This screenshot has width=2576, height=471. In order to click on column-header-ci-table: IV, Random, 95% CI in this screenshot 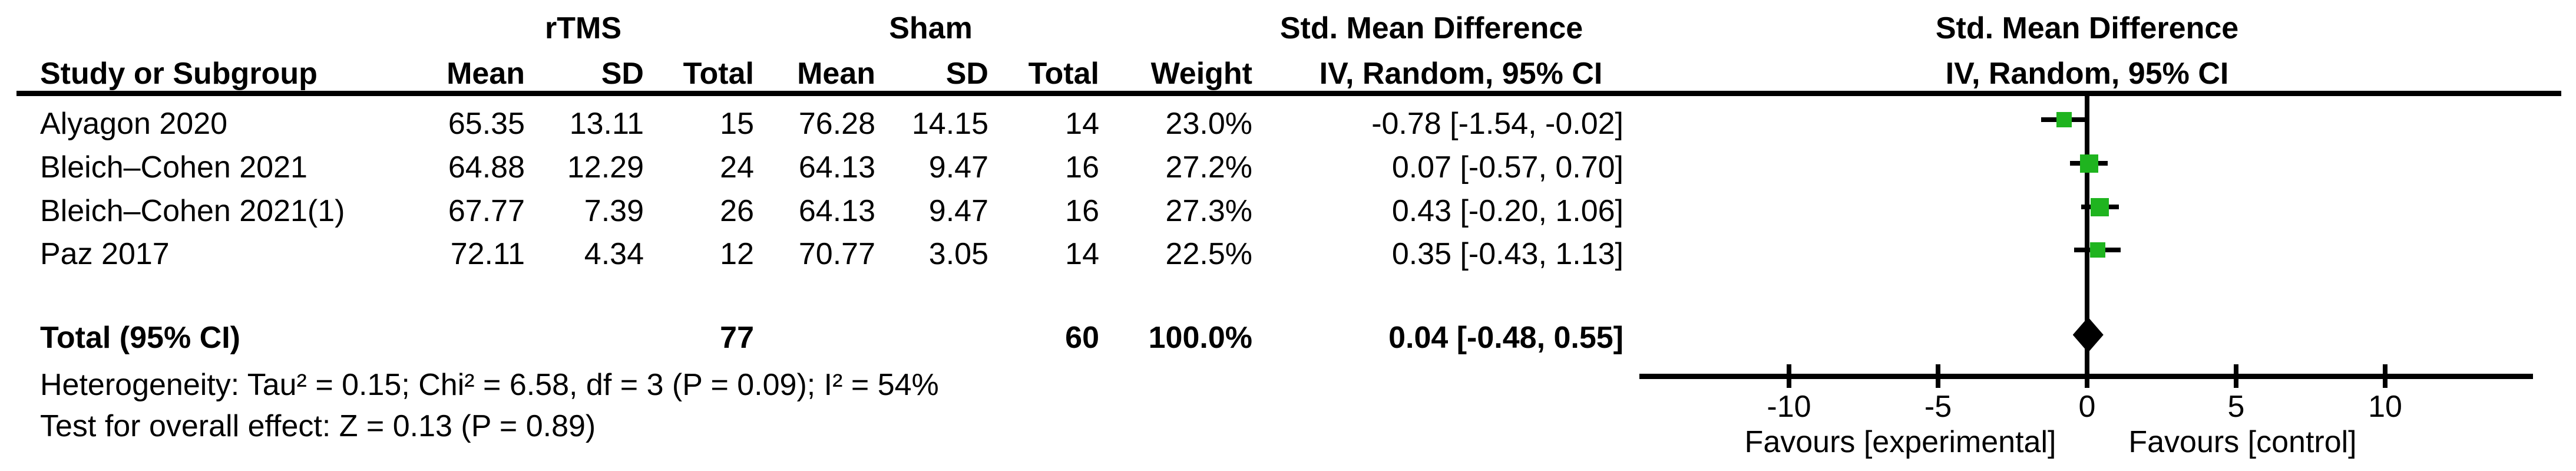, I will do `click(1461, 74)`.